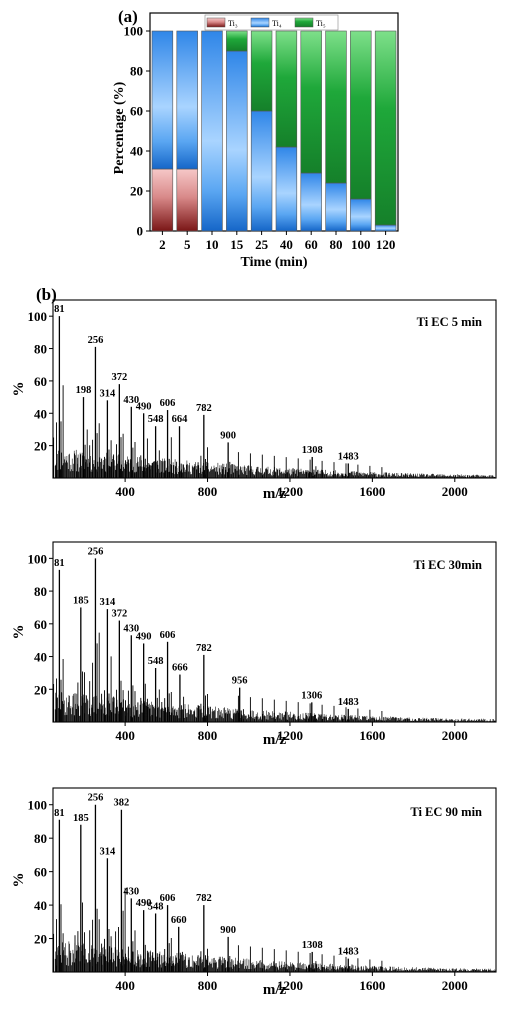 This screenshot has width=516, height=1011. I want to click on peak-label: 664, so click(180, 419).